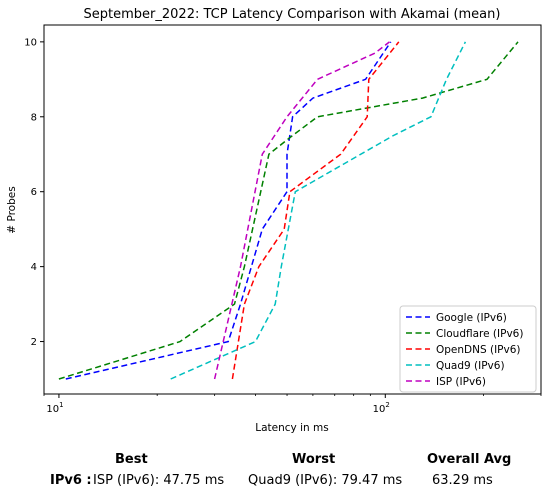 The width and height of the screenshot is (548, 494). I want to click on legend-label: ISP (IPv6), so click(461, 382).